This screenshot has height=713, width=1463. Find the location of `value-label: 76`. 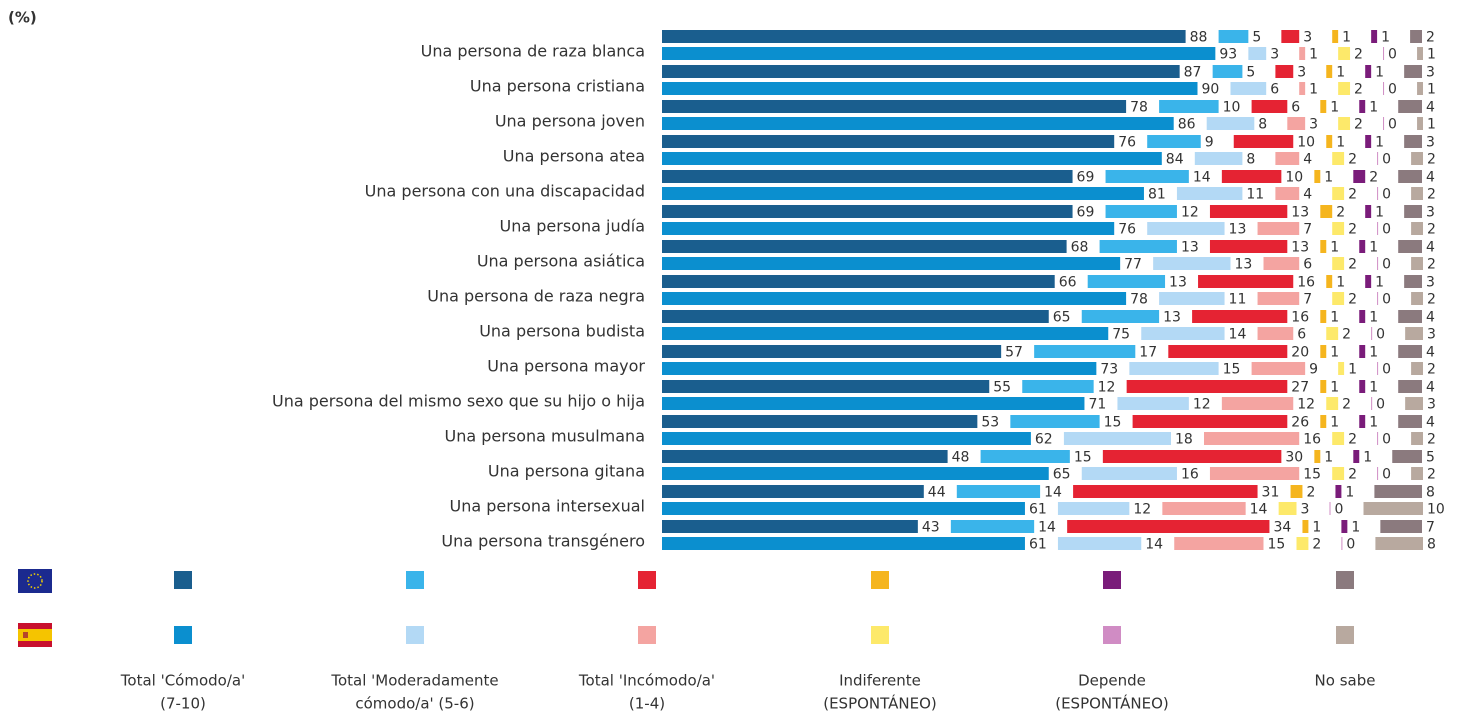

value-label: 76 is located at coordinates (1127, 230).